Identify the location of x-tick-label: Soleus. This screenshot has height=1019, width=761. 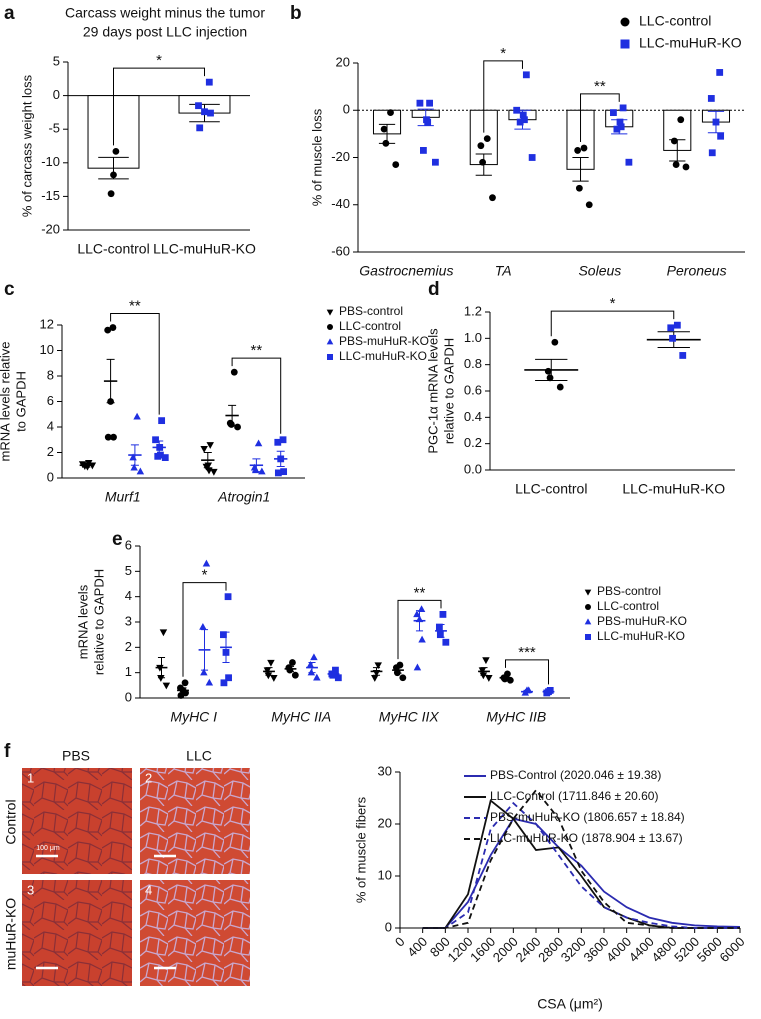
(599, 271).